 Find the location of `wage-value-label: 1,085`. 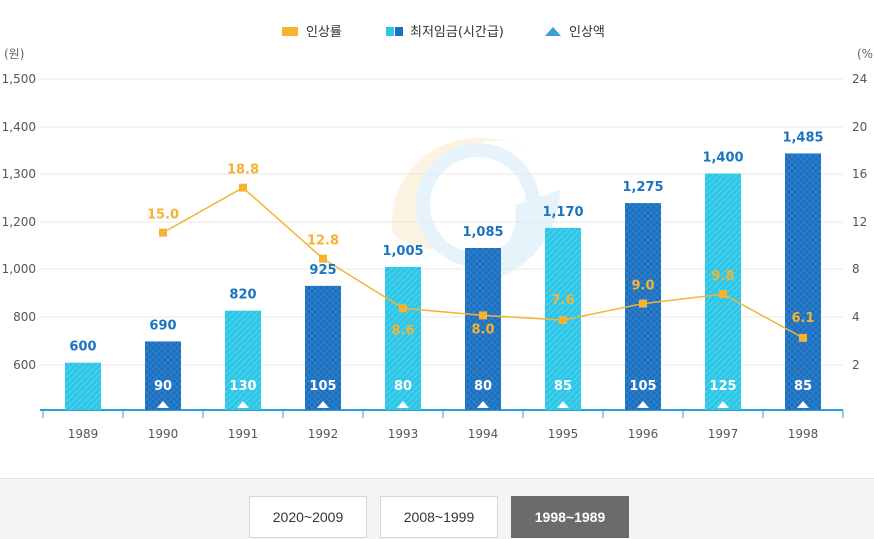

wage-value-label: 1,085 is located at coordinates (482, 232).